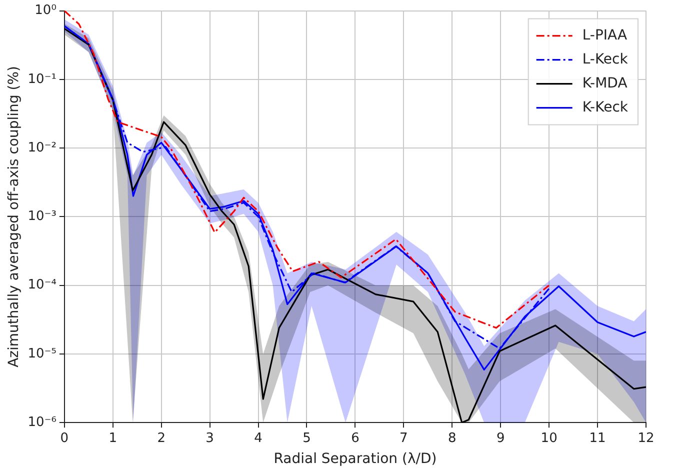 The image size is (686, 472). Describe the element at coordinates (605, 59) in the screenshot. I see `legend-label: L-Keck` at that location.